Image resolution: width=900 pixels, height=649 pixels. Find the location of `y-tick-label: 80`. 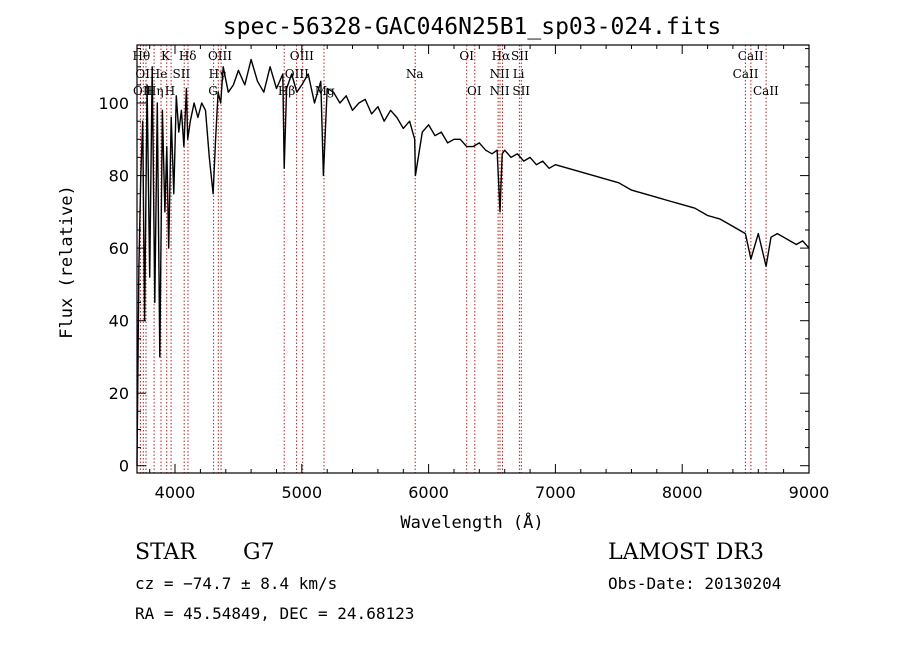

y-tick-label: 80 is located at coordinates (119, 176).